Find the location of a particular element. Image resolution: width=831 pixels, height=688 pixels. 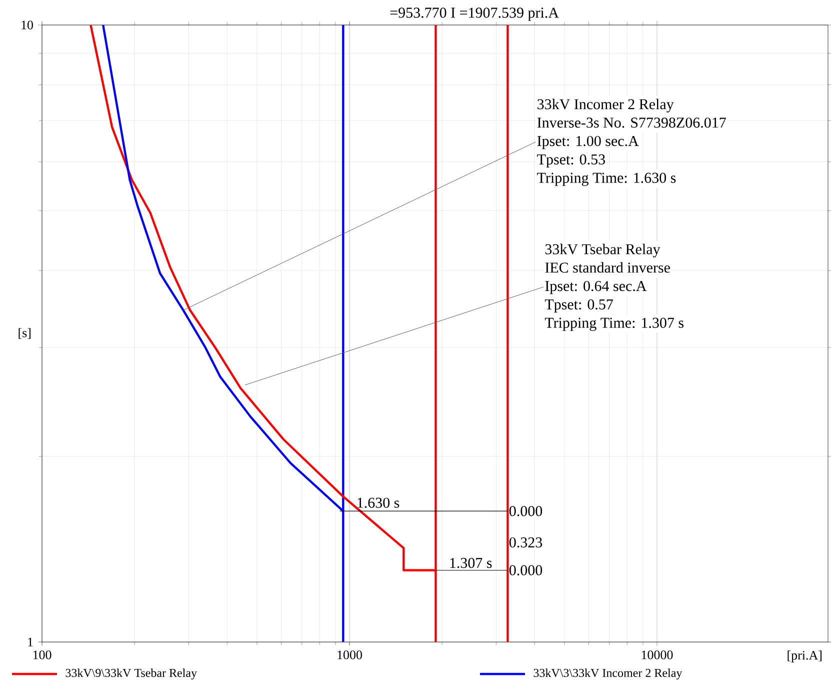

annotation: 33kV Tsebar Relay is located at coordinates (602, 251).